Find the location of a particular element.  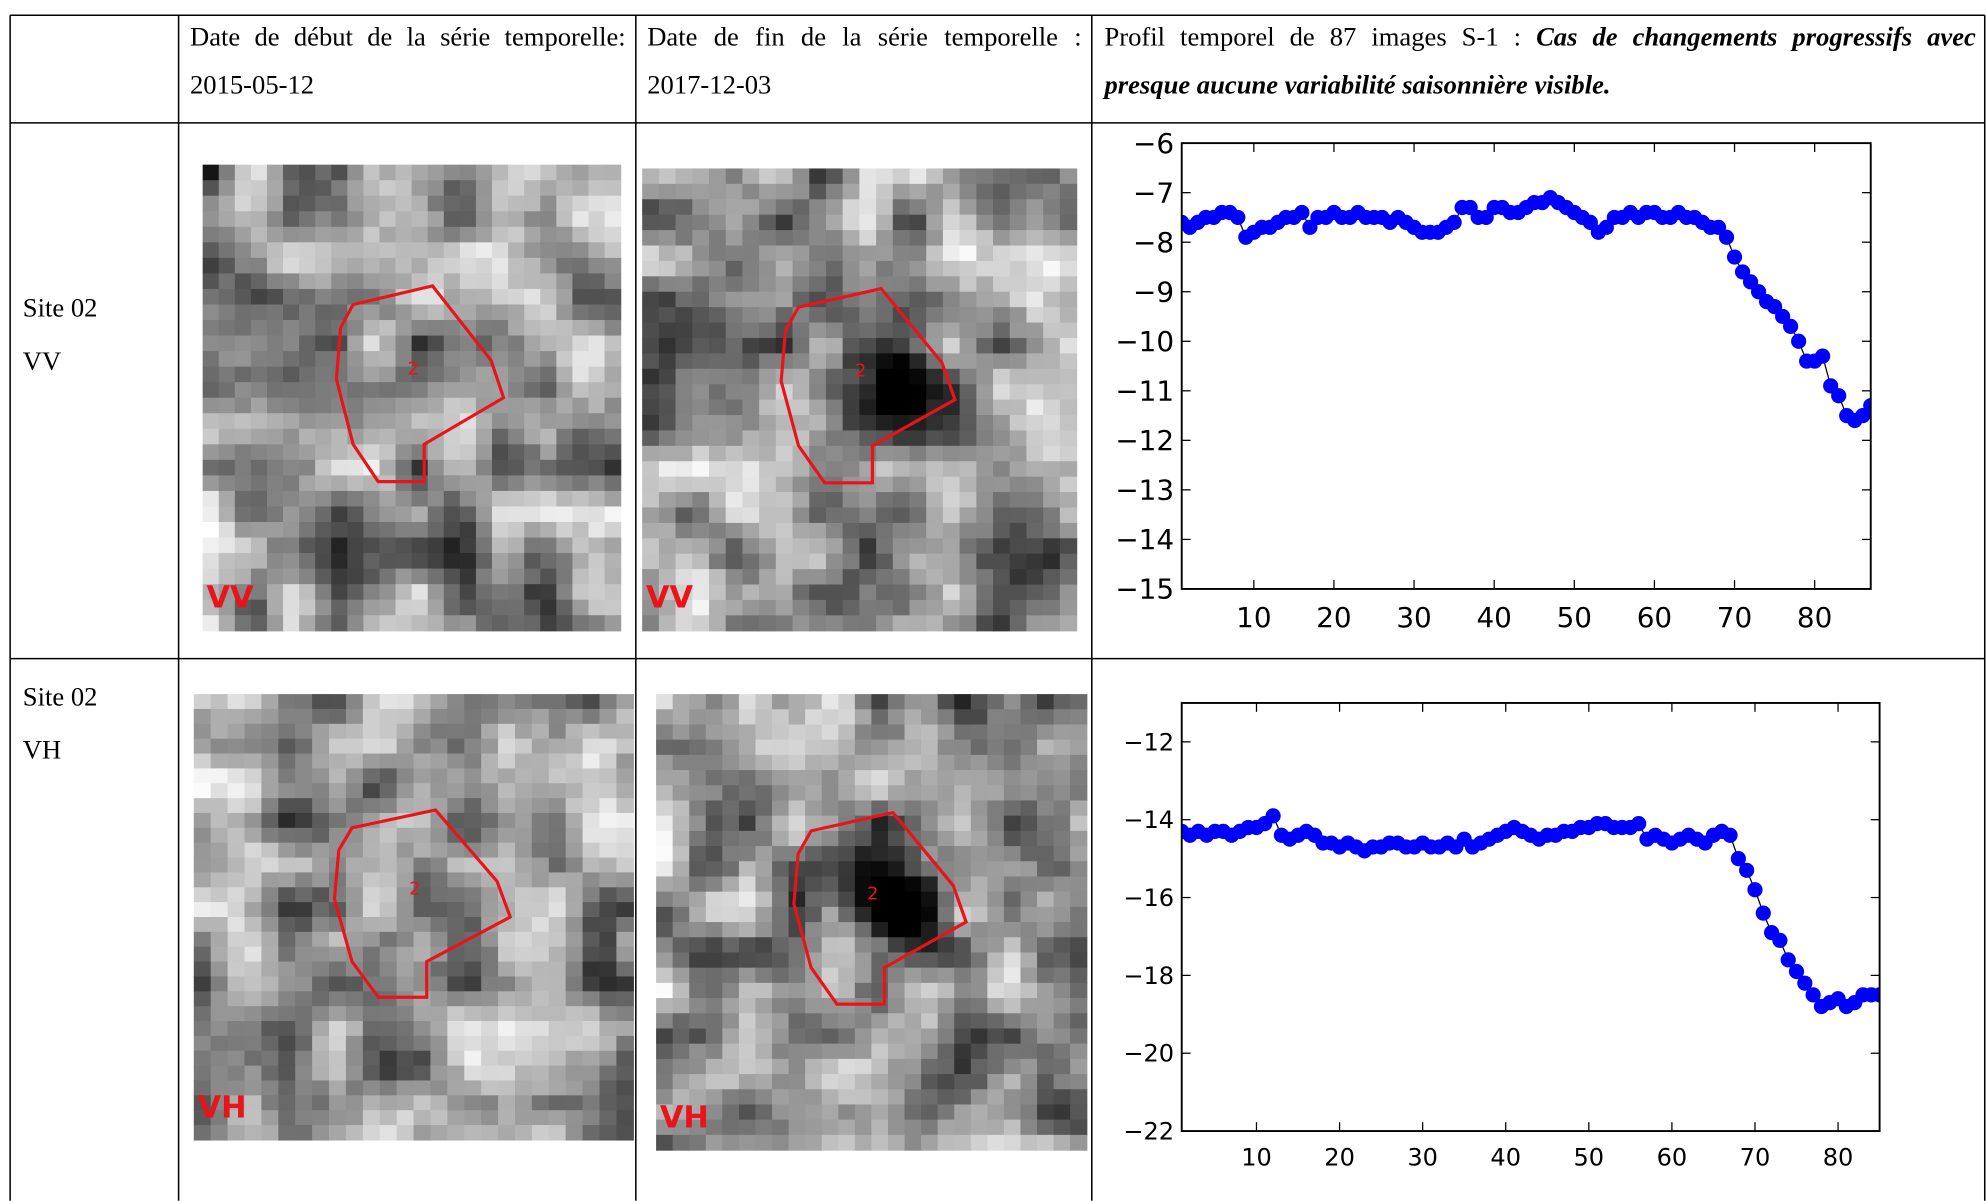

y-tick-label: −11 is located at coordinates (1144, 391).